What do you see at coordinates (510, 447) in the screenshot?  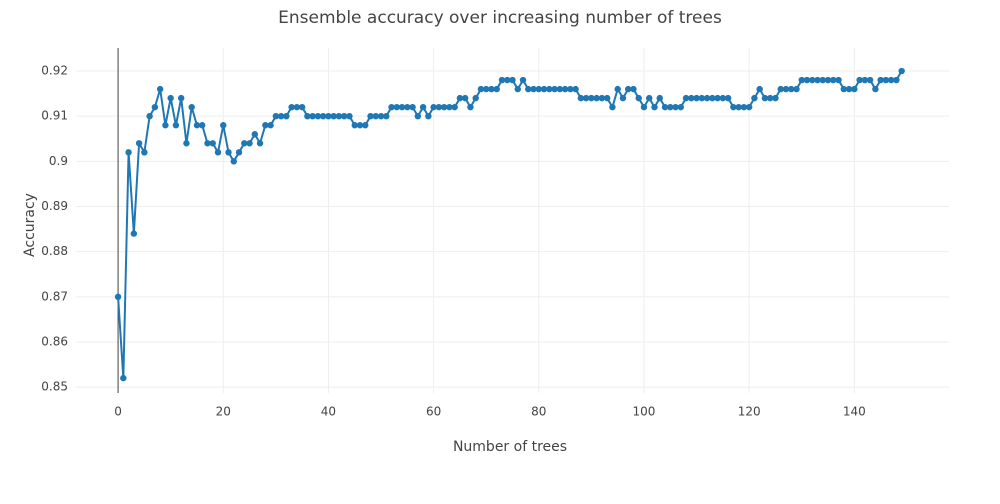 I see `x-axis-title: Number of trees` at bounding box center [510, 447].